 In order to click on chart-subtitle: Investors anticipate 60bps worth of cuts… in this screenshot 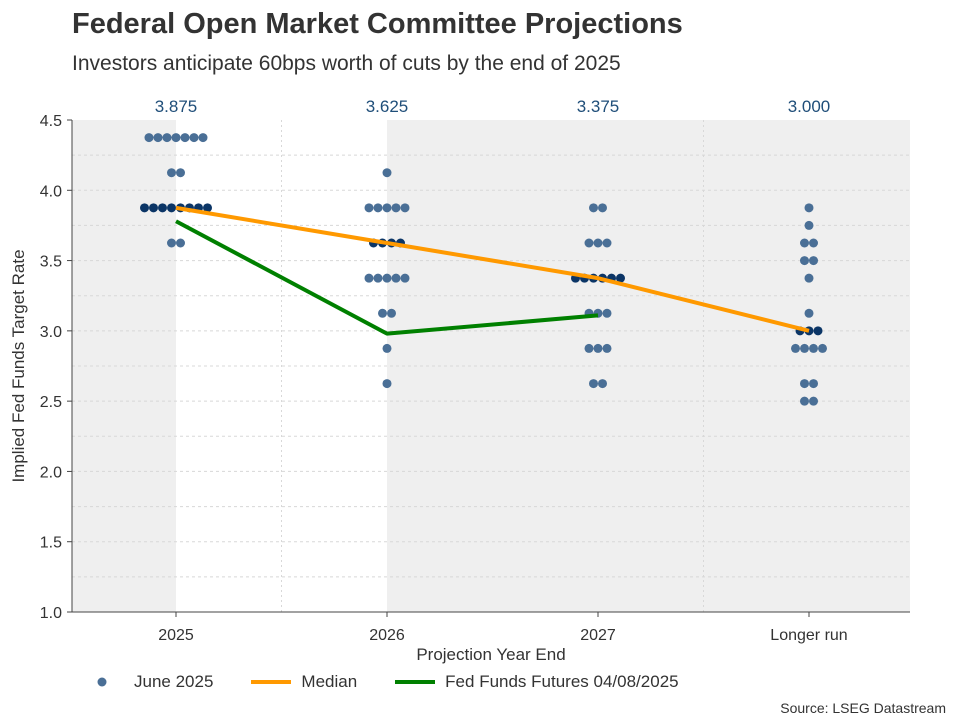, I will do `click(346, 63)`.